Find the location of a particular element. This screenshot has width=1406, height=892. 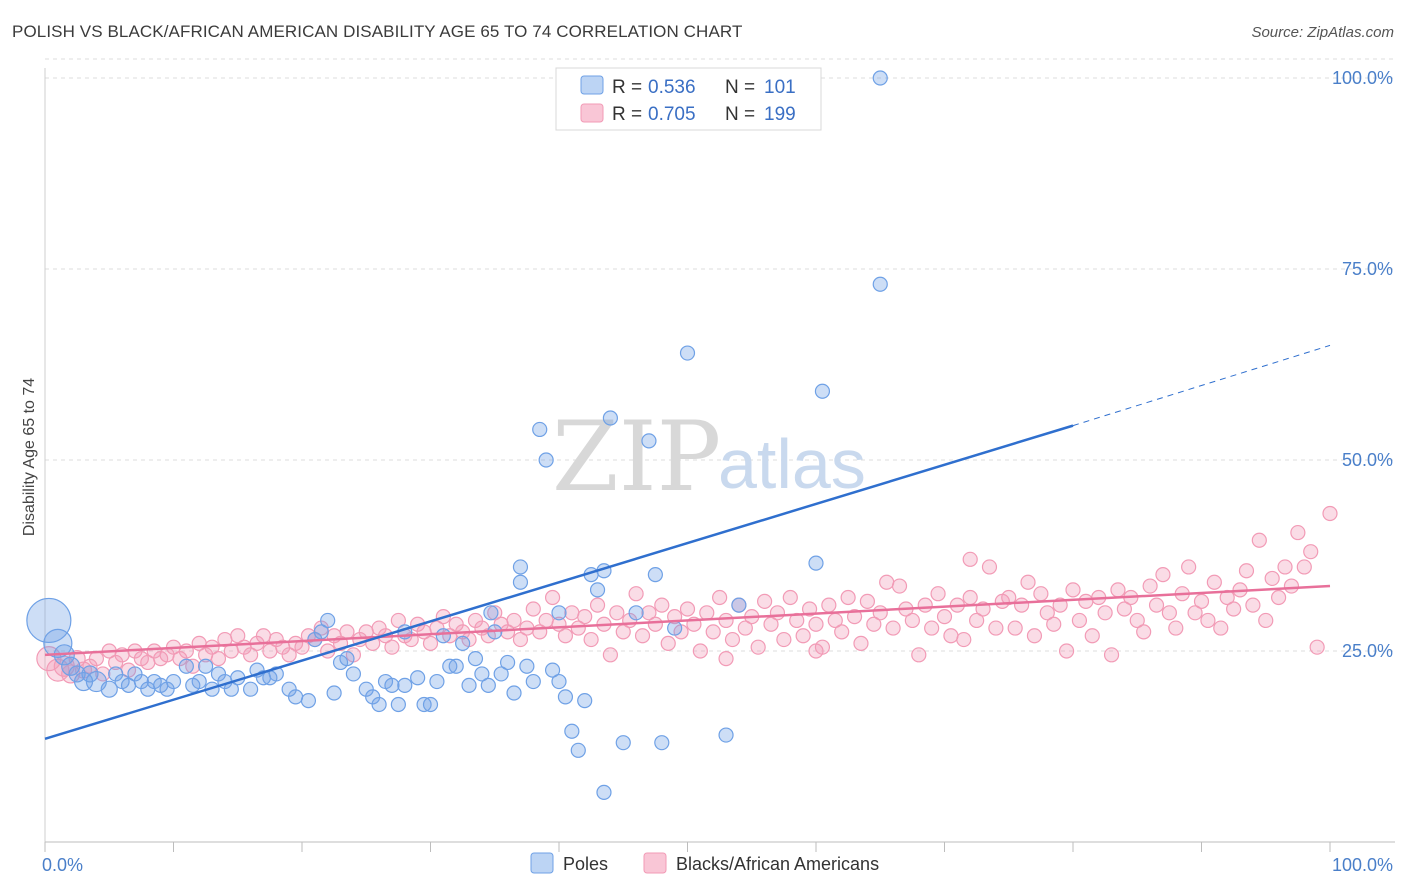

legend-n-label-poles: N = is located at coordinates (740, 87).